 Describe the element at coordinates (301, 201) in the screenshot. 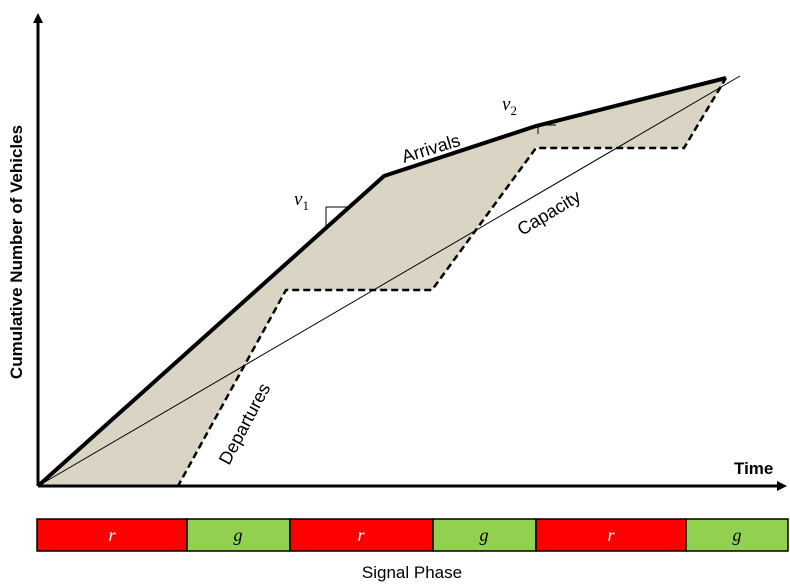

I see `v1-label: v1` at that location.